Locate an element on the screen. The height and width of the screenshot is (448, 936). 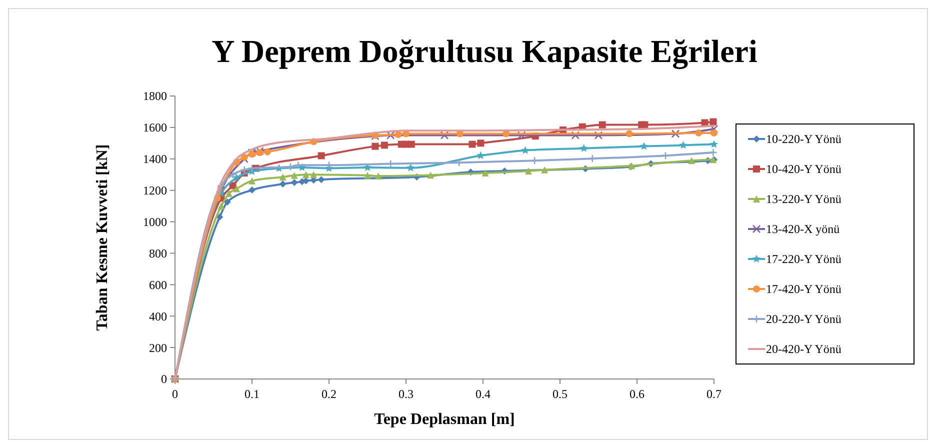
y-tick-label: 600 is located at coordinates (158, 285).